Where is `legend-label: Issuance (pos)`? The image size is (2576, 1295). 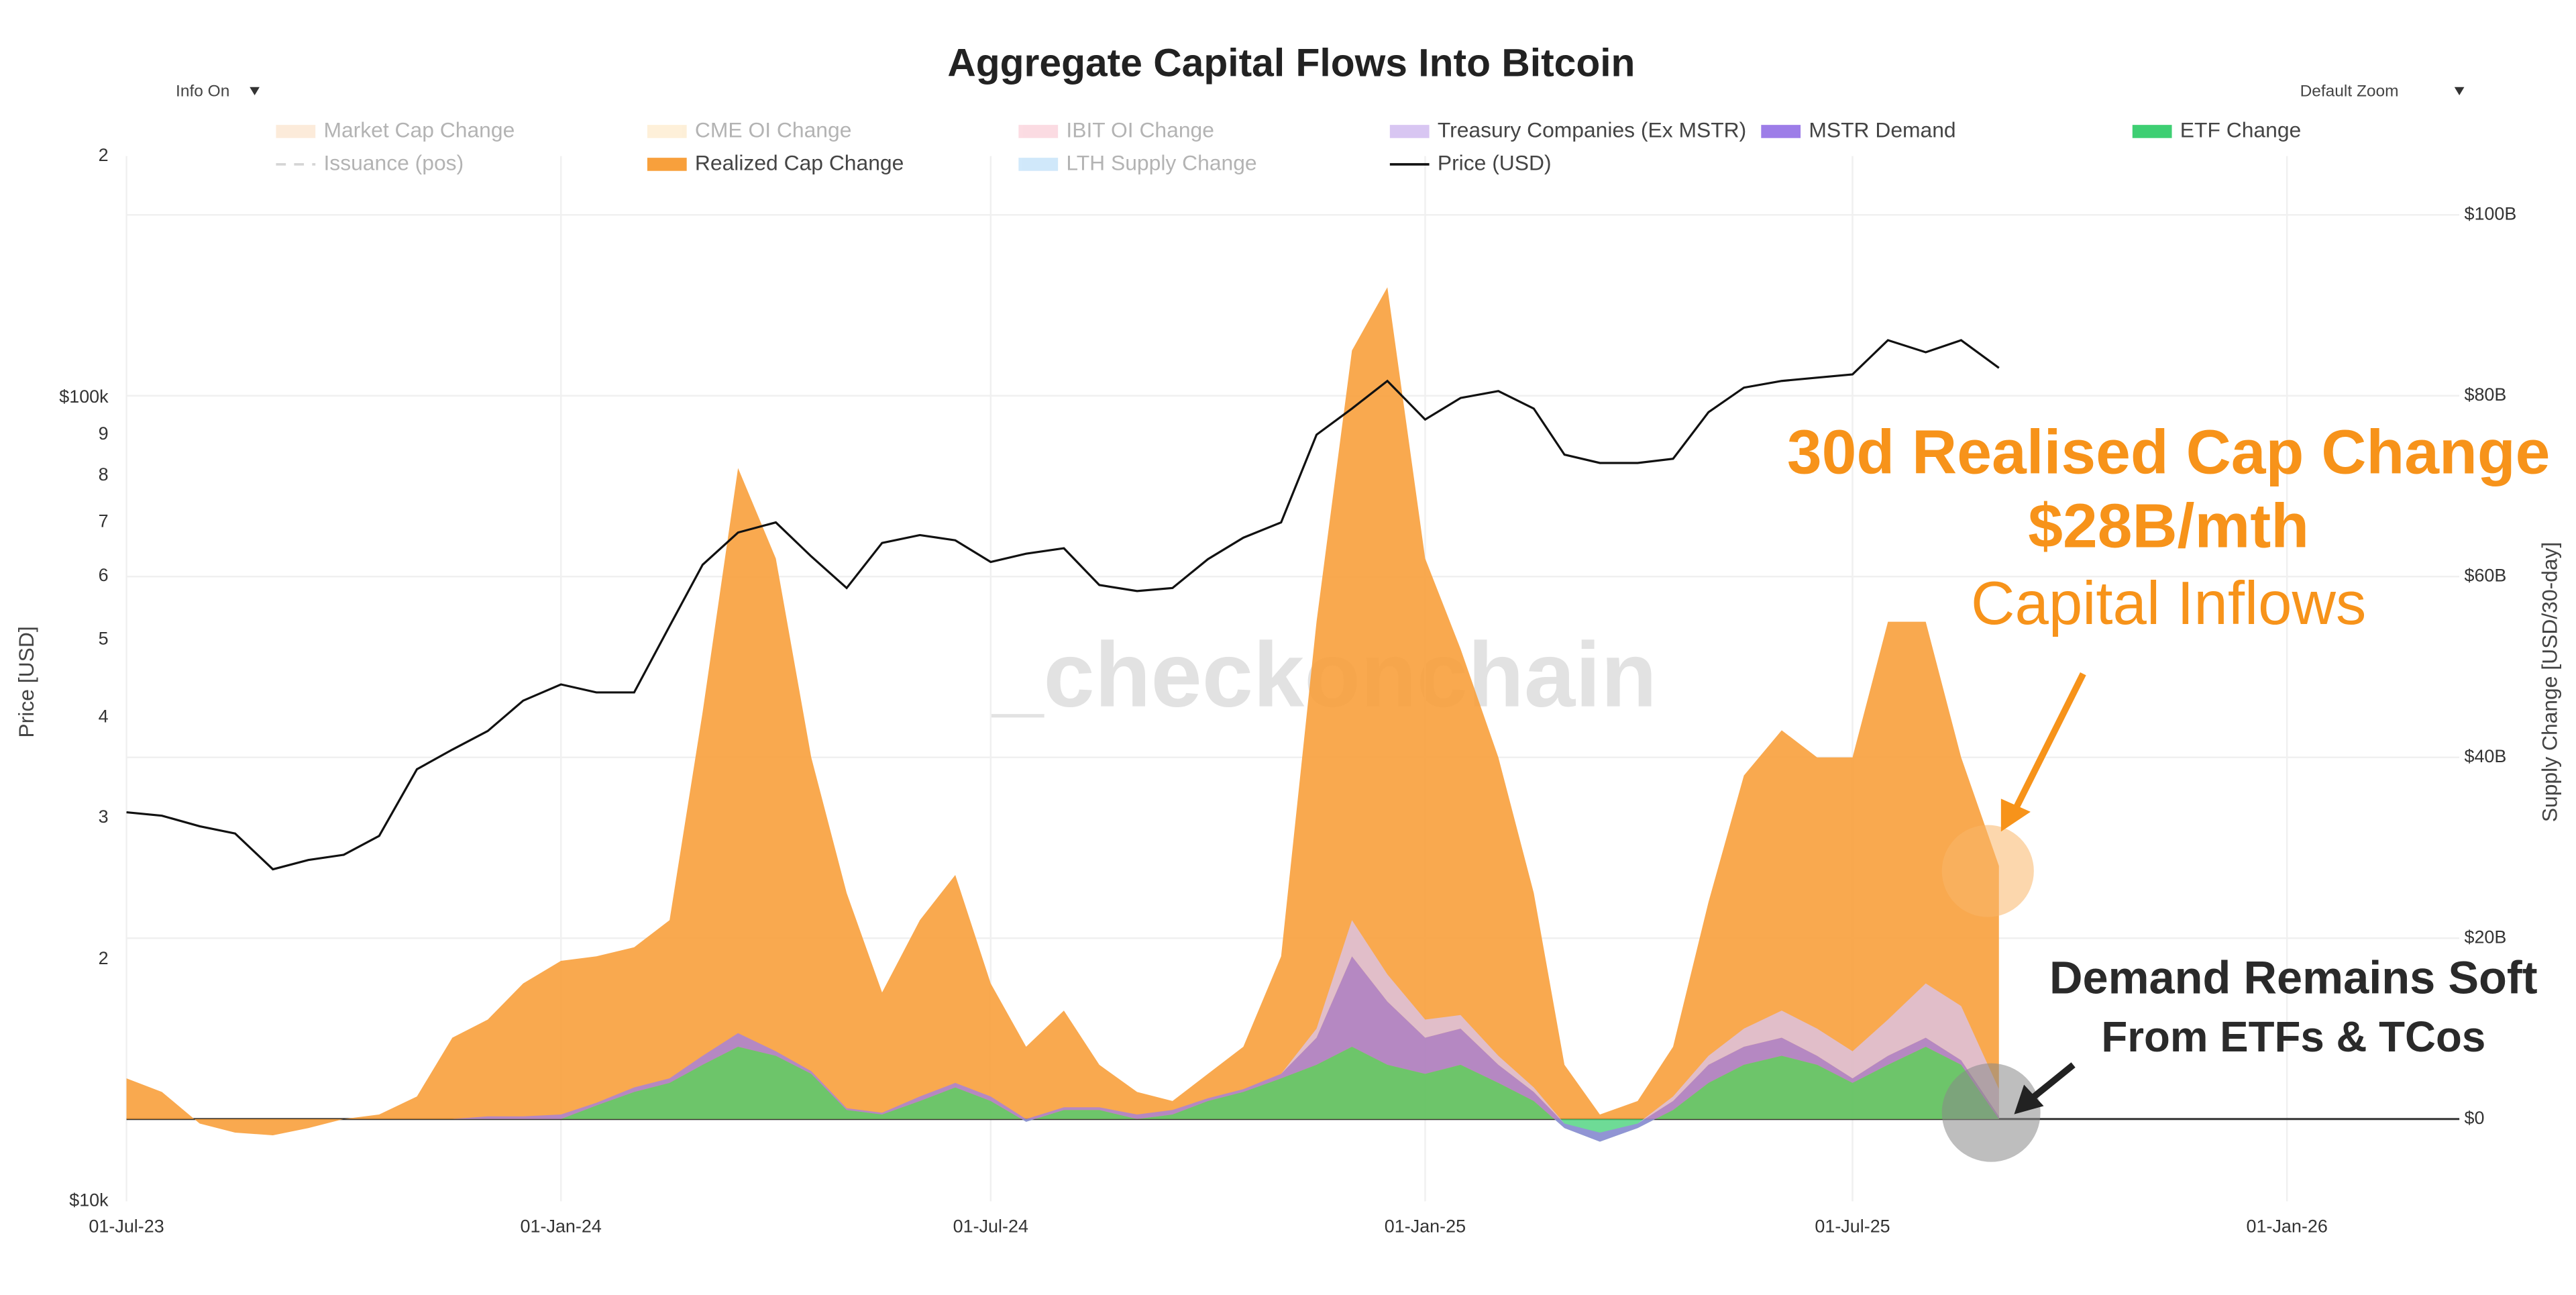
legend-label: Issuance (pos) is located at coordinates (393, 162).